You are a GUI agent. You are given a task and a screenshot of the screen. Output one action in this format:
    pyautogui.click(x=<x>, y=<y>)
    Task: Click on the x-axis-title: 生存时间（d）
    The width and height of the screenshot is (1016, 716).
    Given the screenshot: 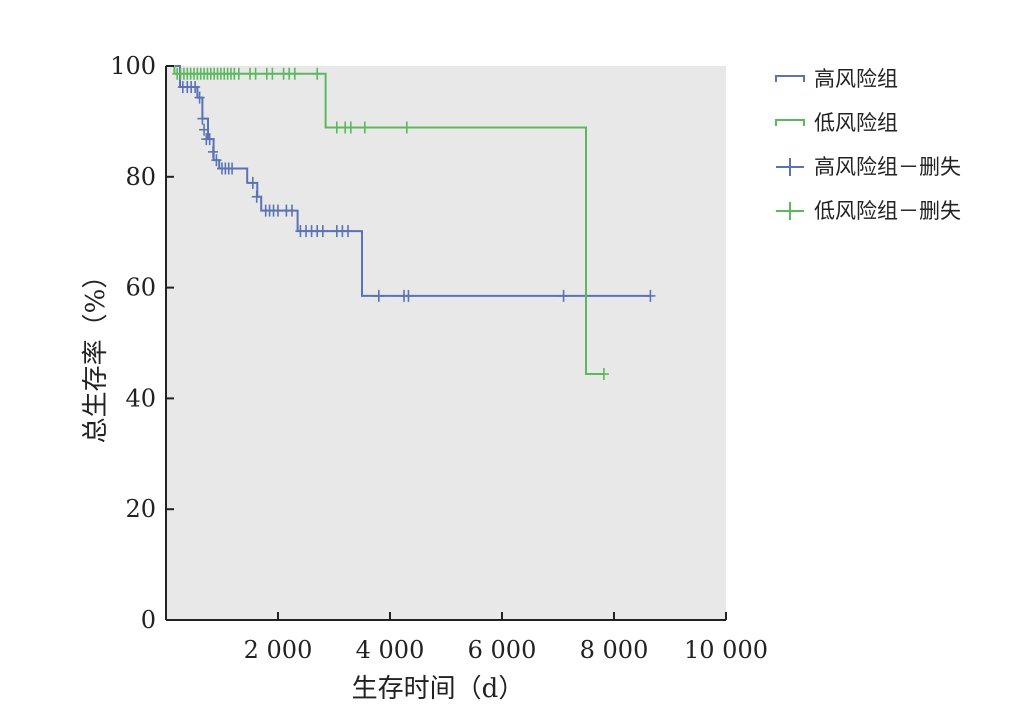 What is the action you would take?
    pyautogui.click(x=438, y=689)
    